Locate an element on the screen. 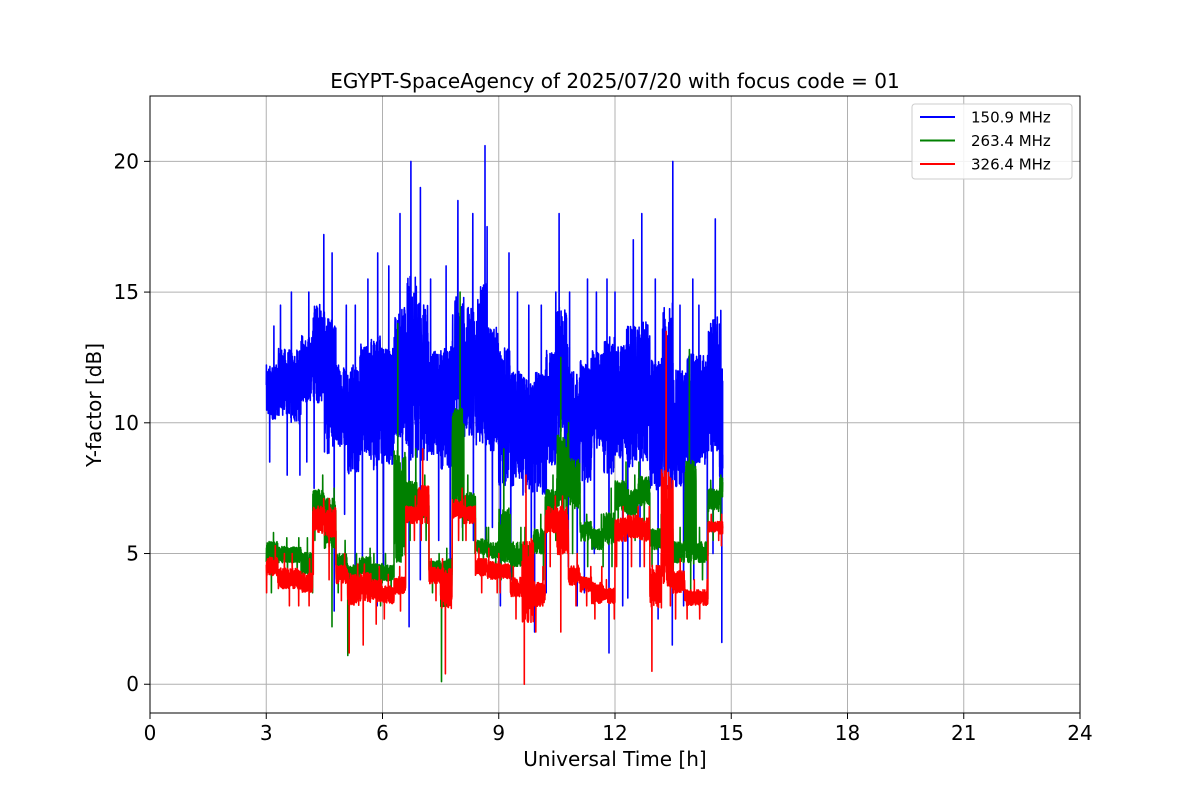  x-tick-label: 9 is located at coordinates (498, 733).